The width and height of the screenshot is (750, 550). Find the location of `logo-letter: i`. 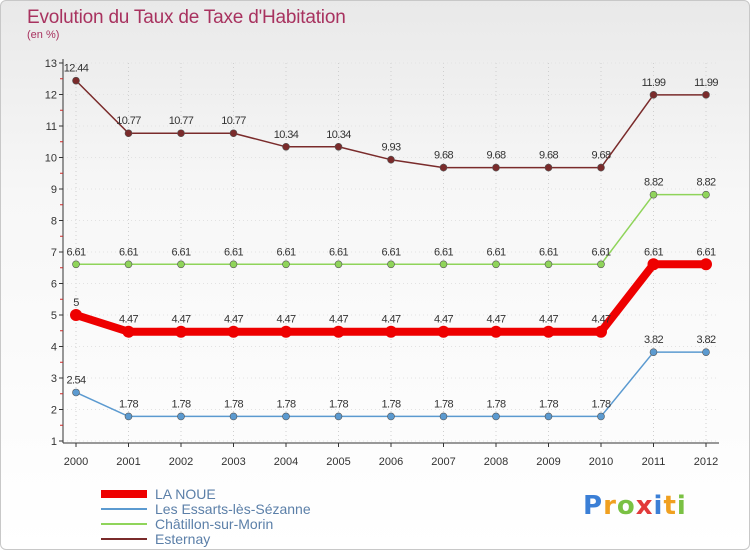

logo-letter: i is located at coordinates (681, 506).